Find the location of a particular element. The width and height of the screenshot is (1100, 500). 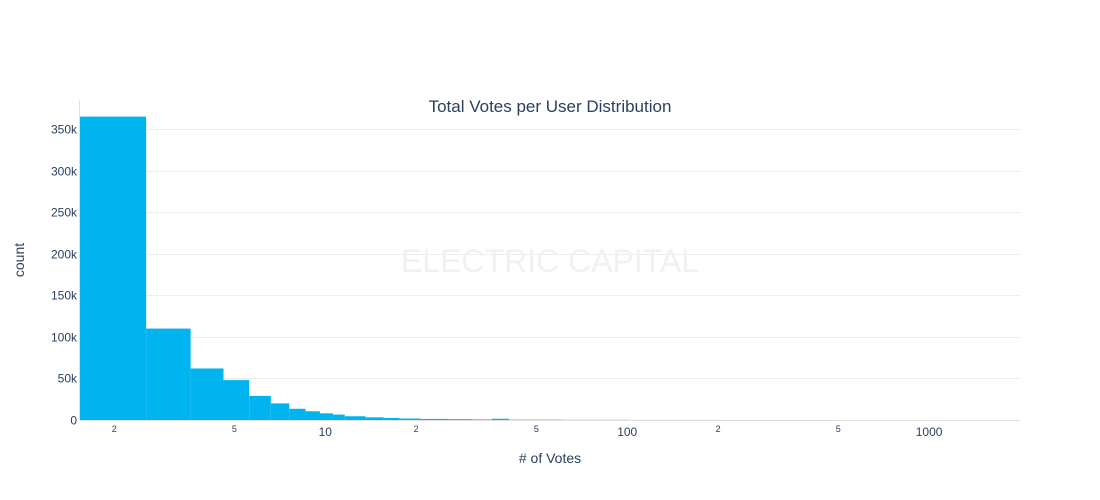

y-tick-label: 200k is located at coordinates (64, 255).